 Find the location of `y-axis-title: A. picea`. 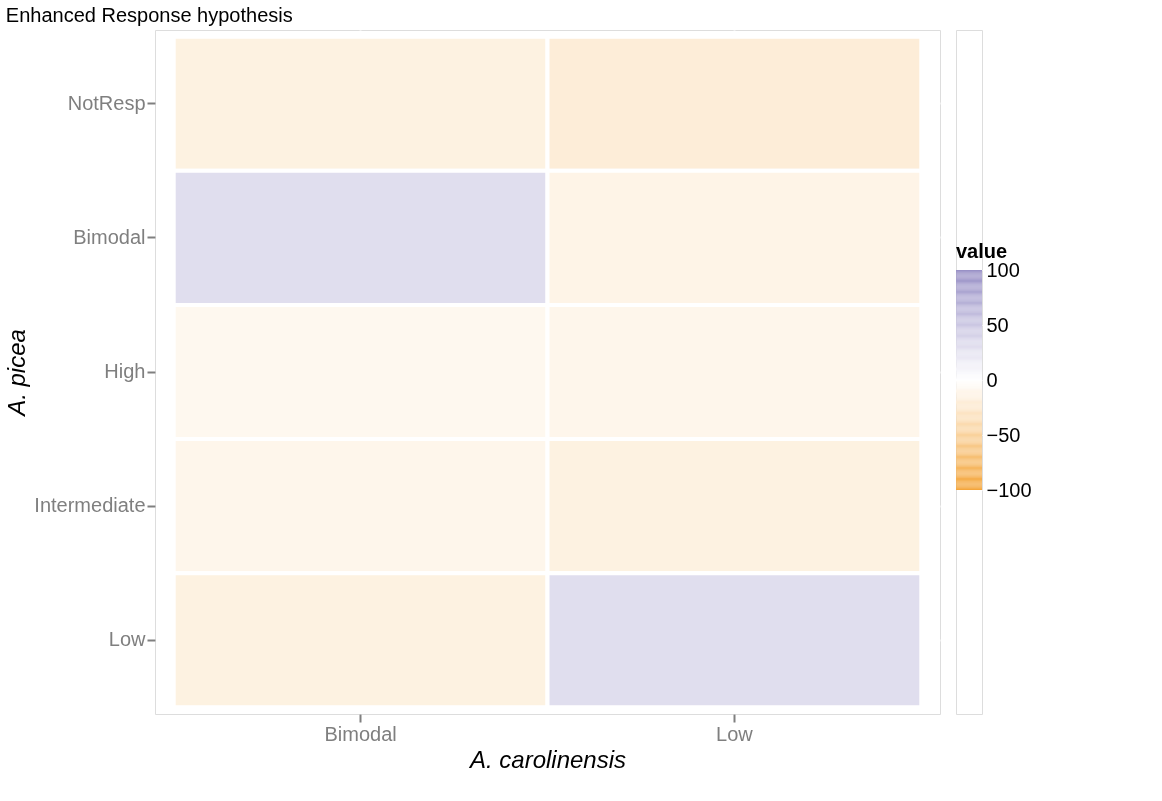

y-axis-title: A. picea is located at coordinates (17, 373).